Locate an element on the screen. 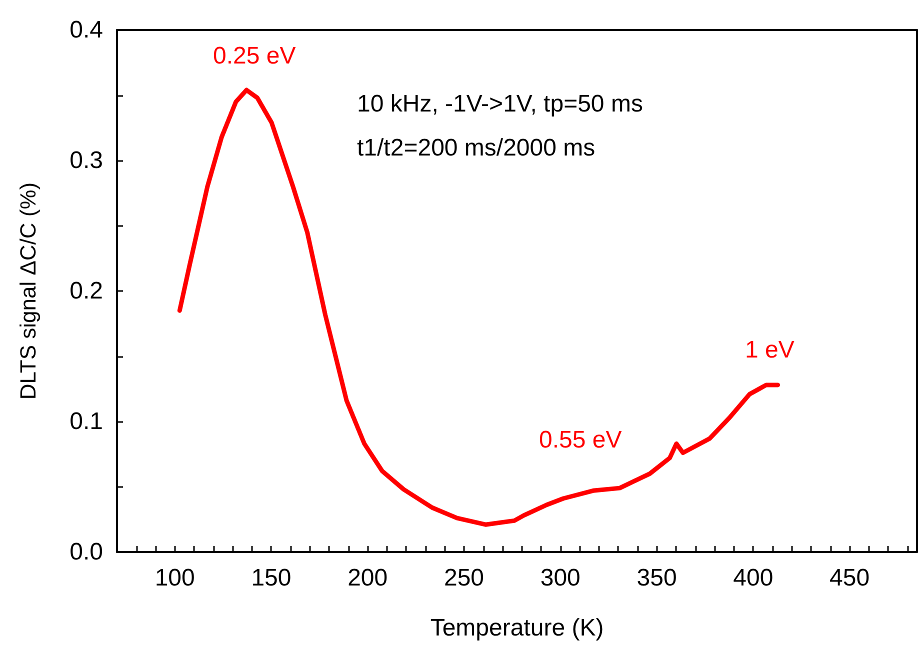 The height and width of the screenshot is (653, 918). annotation: 10 kHz, -1V->1V, tp=50 ms is located at coordinates (500, 104).